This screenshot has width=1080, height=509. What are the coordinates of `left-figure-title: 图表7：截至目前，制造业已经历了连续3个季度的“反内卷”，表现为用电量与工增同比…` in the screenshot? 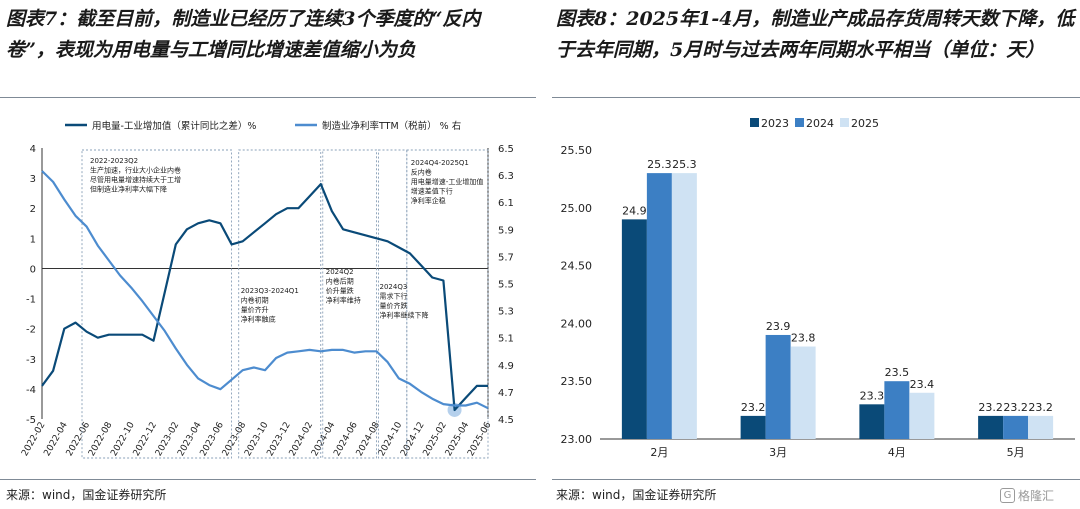 It's located at (243, 34).